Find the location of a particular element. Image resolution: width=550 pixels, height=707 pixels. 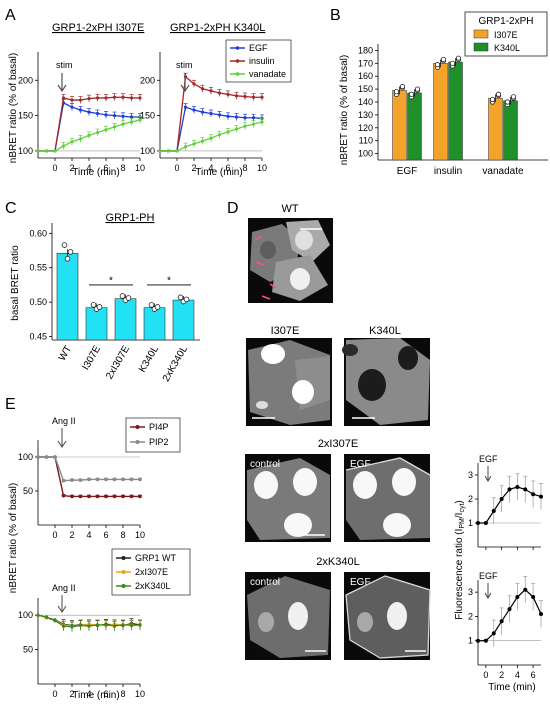

panel-e-top-legend: PI4P PIP2 is located at coordinates (153, 435).